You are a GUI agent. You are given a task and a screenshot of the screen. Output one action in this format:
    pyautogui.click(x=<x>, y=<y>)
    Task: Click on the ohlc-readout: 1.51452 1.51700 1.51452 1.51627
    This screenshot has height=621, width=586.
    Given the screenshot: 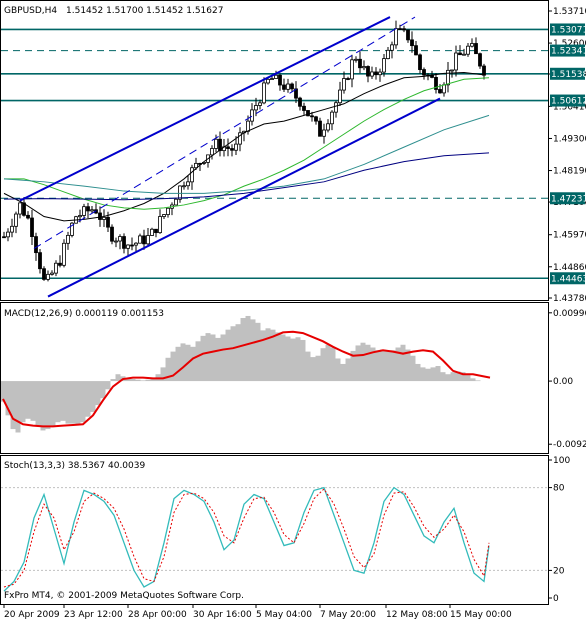 What is the action you would take?
    pyautogui.click(x=144, y=11)
    